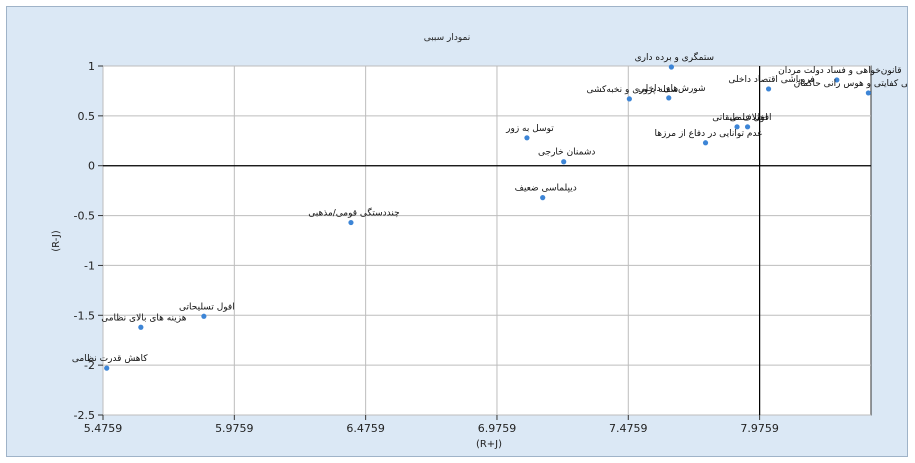  I want to click on y-tick-label: 1, so click(91, 66).